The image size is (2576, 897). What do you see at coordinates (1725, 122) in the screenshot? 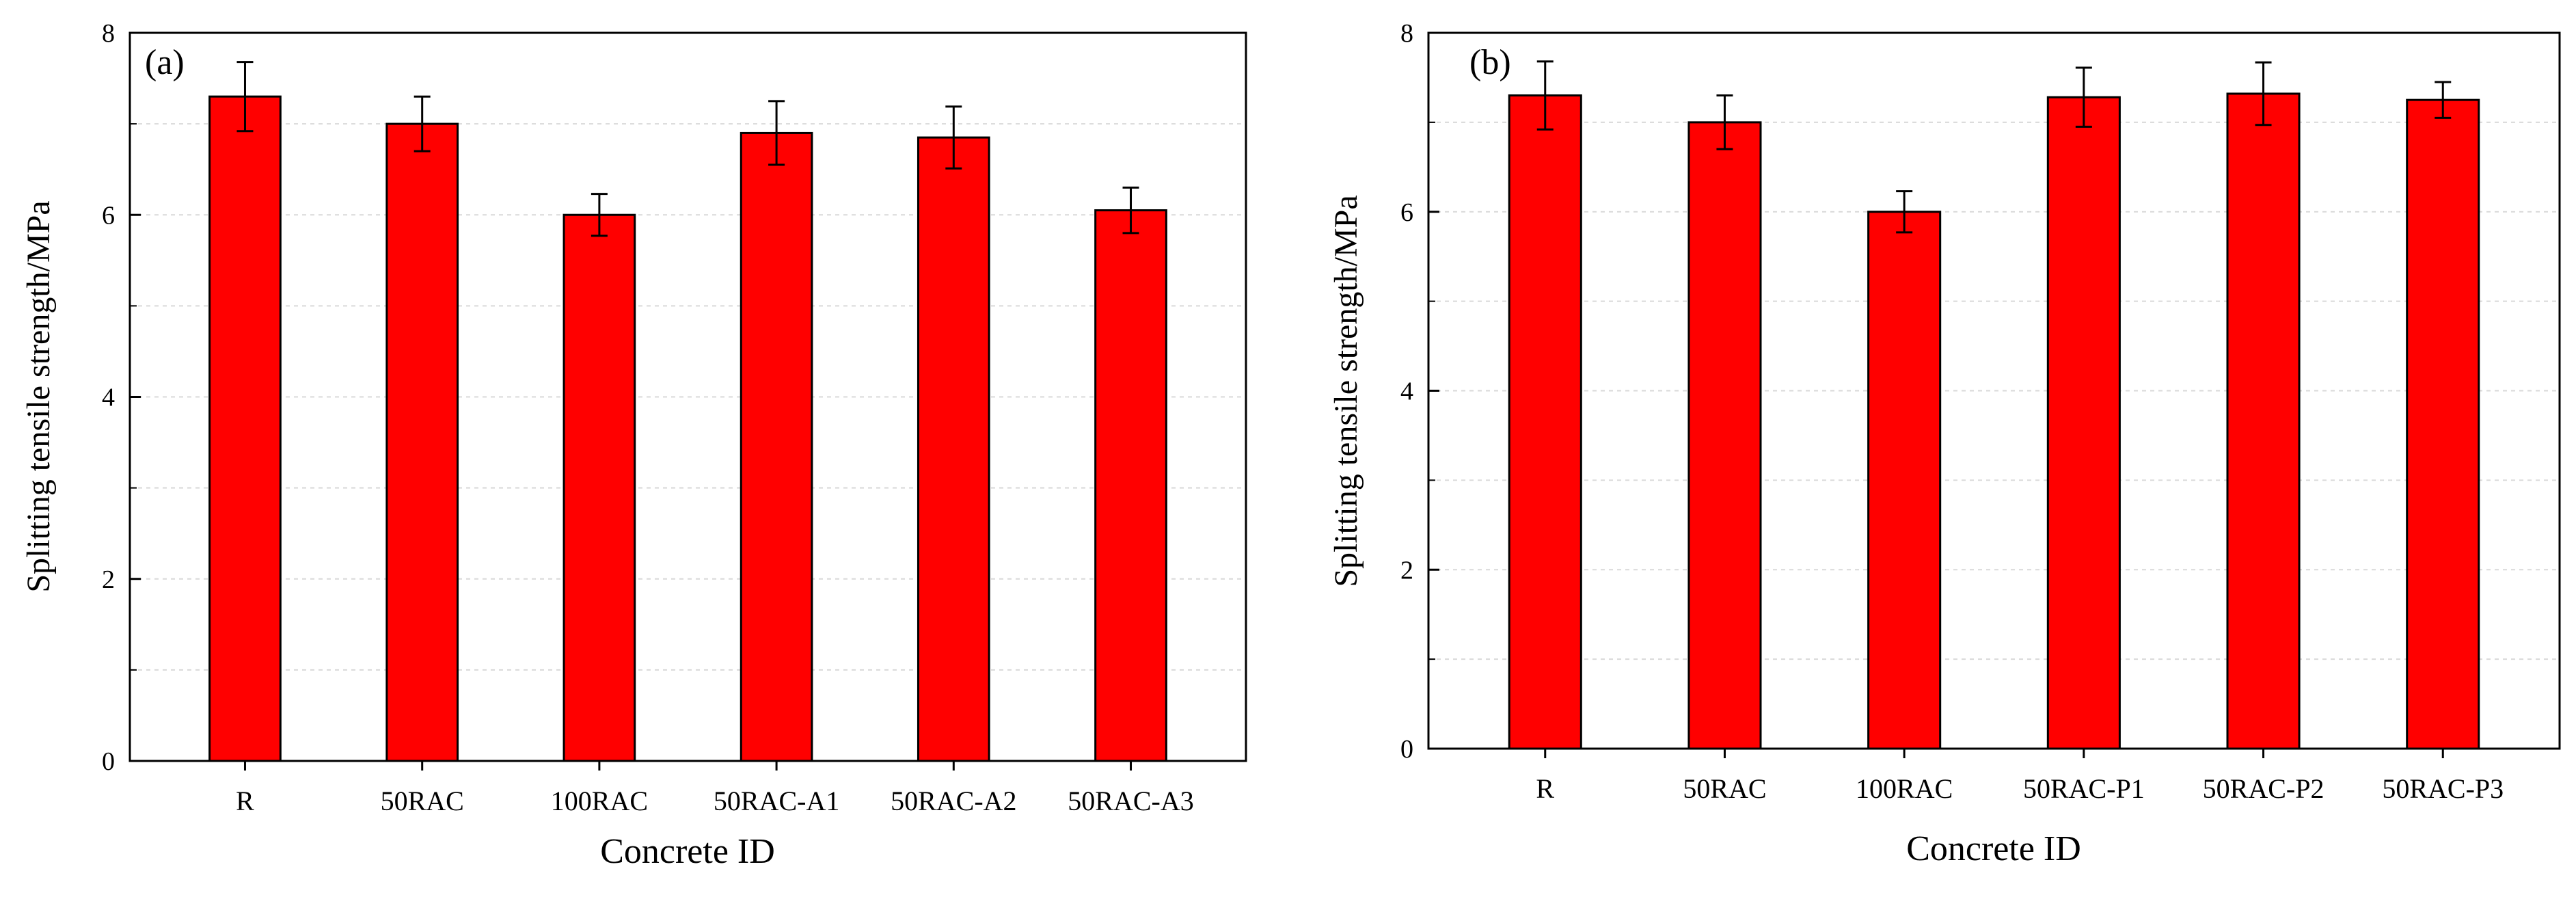
I see `error-bar-b-50rac` at bounding box center [1725, 122].